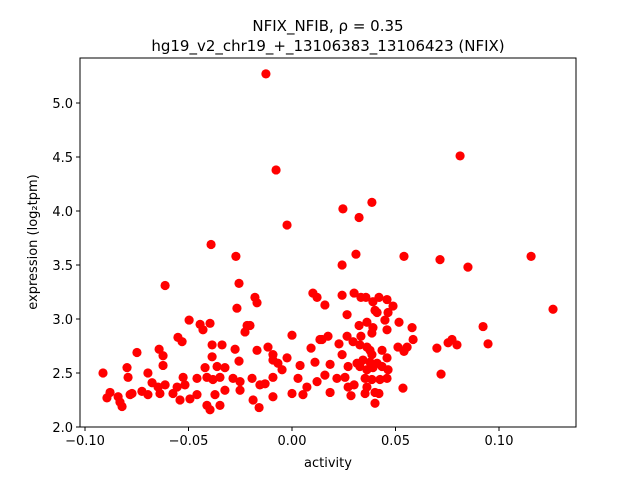 The width and height of the screenshot is (640, 480). Describe the element at coordinates (62, 428) in the screenshot. I see `y-tick-label: 2.0` at that location.